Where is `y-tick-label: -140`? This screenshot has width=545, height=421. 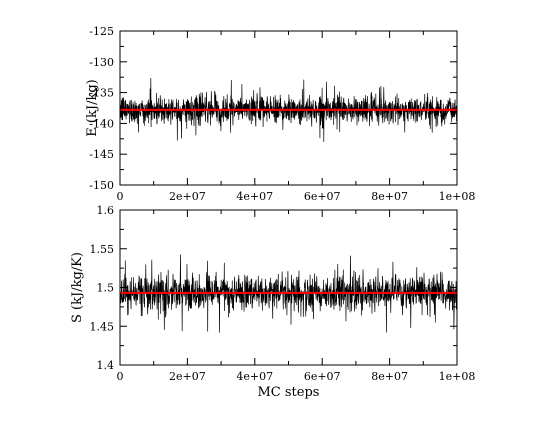 y-tick-label: -140 is located at coordinates (101, 123).